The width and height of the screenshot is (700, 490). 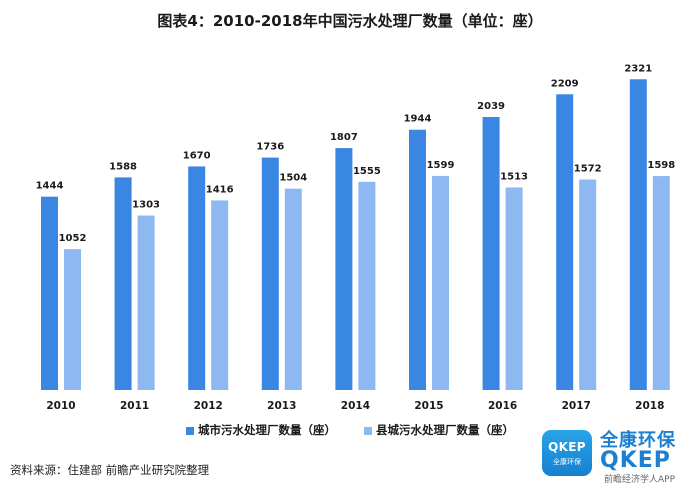 What do you see at coordinates (418, 119) in the screenshot?
I see `data-label-city-2015: 1944` at bounding box center [418, 119].